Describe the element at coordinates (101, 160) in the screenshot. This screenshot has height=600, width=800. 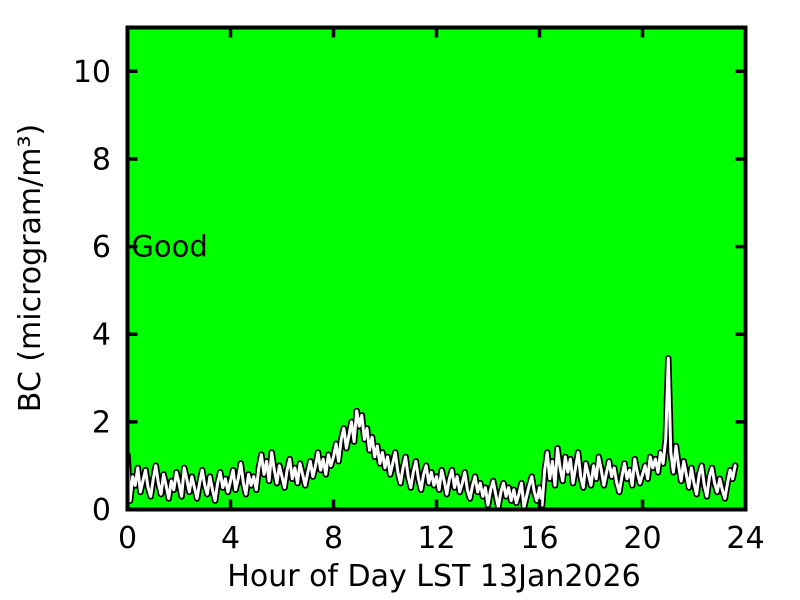
I see `y-tick-label: 8` at that location.